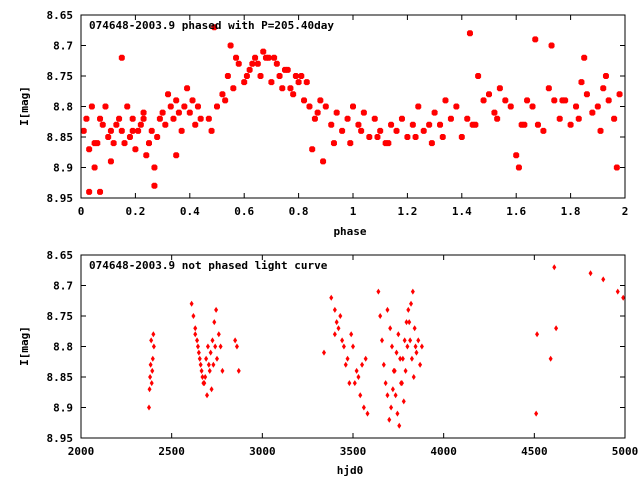 The image size is (640, 480). What do you see at coordinates (135, 211) in the screenshot?
I see `phased-x-tick-label: 0.2` at bounding box center [135, 211].